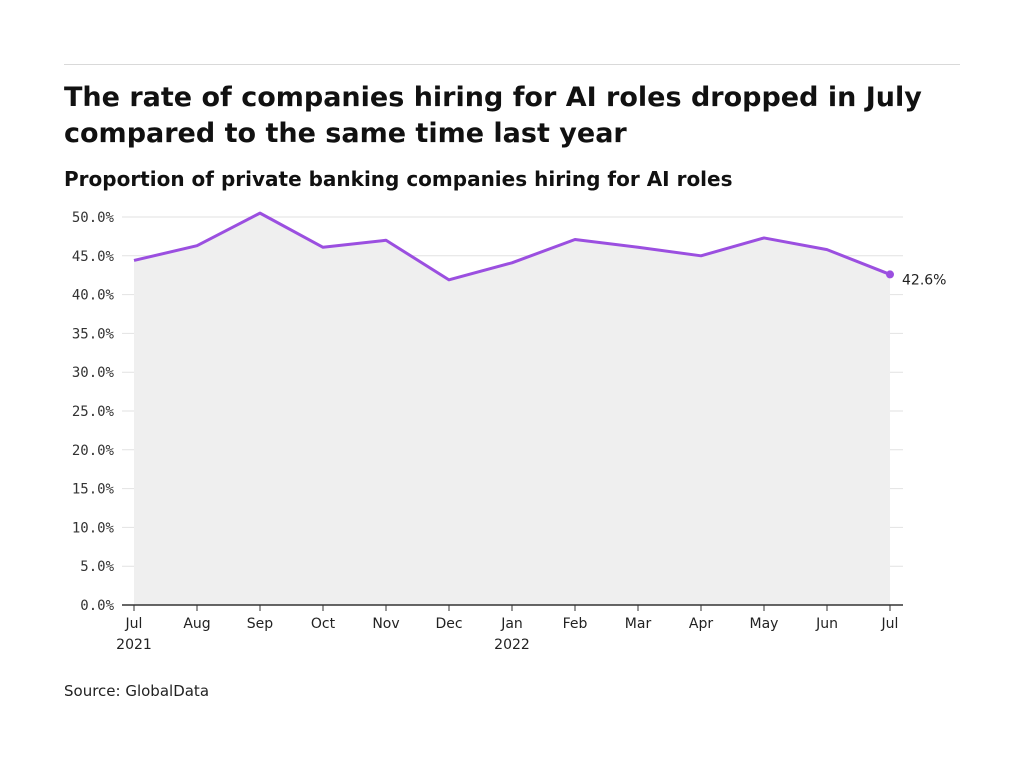 The image size is (1024, 768). I want to click on x-tick-label: Apr, so click(701, 624).